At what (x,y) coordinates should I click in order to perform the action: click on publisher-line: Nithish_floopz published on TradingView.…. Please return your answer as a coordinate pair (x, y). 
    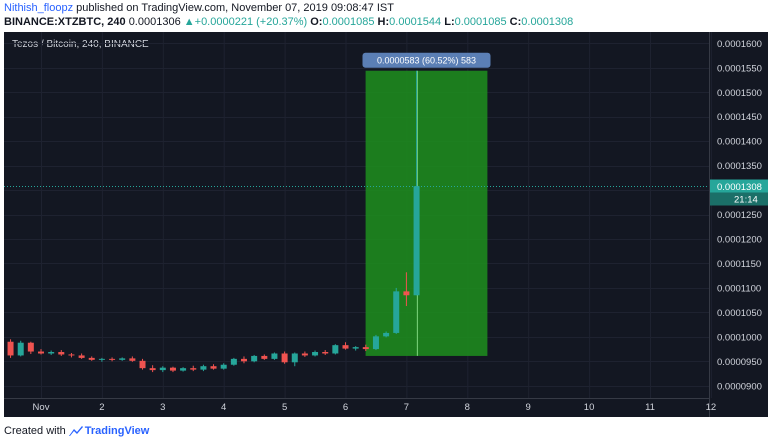
    Looking at the image, I should click on (199, 9).